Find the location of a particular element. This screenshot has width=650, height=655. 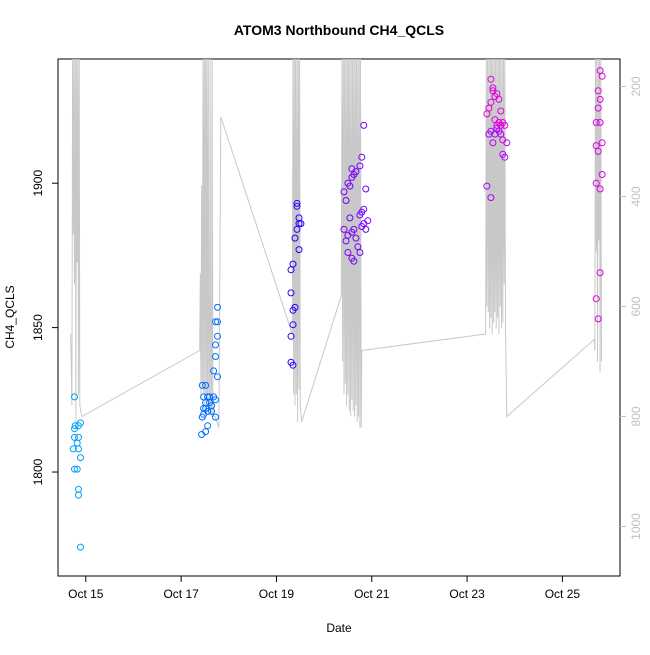

x-tick-label: Oct 19 is located at coordinates (277, 594).